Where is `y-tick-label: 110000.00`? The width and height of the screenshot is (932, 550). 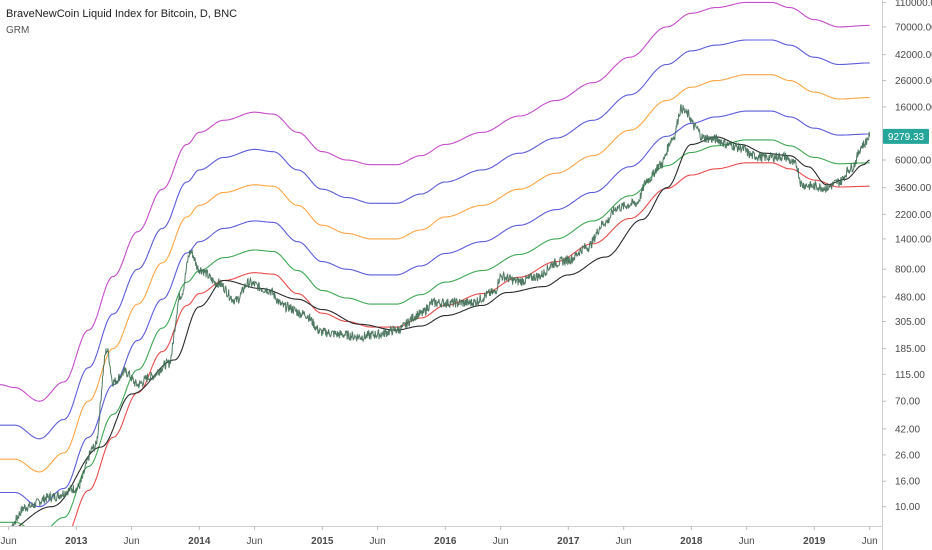 y-tick-label: 110000.00 is located at coordinates (913, 4).